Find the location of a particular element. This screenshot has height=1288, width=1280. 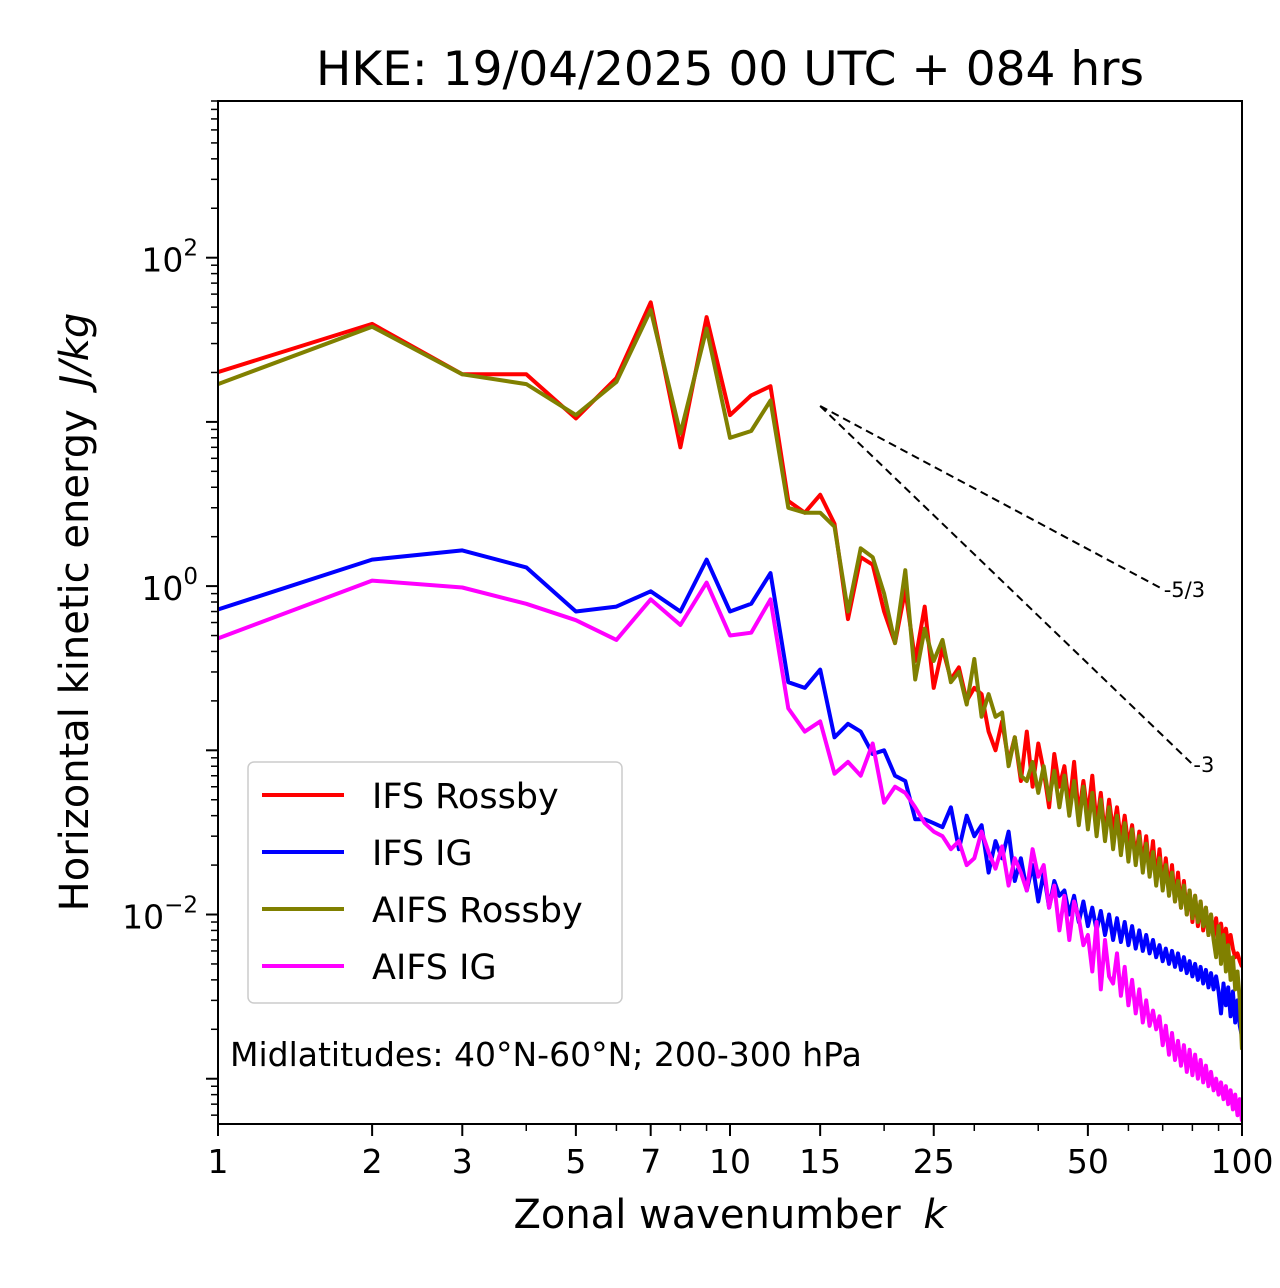

y-axis-label-text: Horizontal kinetic energy is located at coordinates (75, 660).